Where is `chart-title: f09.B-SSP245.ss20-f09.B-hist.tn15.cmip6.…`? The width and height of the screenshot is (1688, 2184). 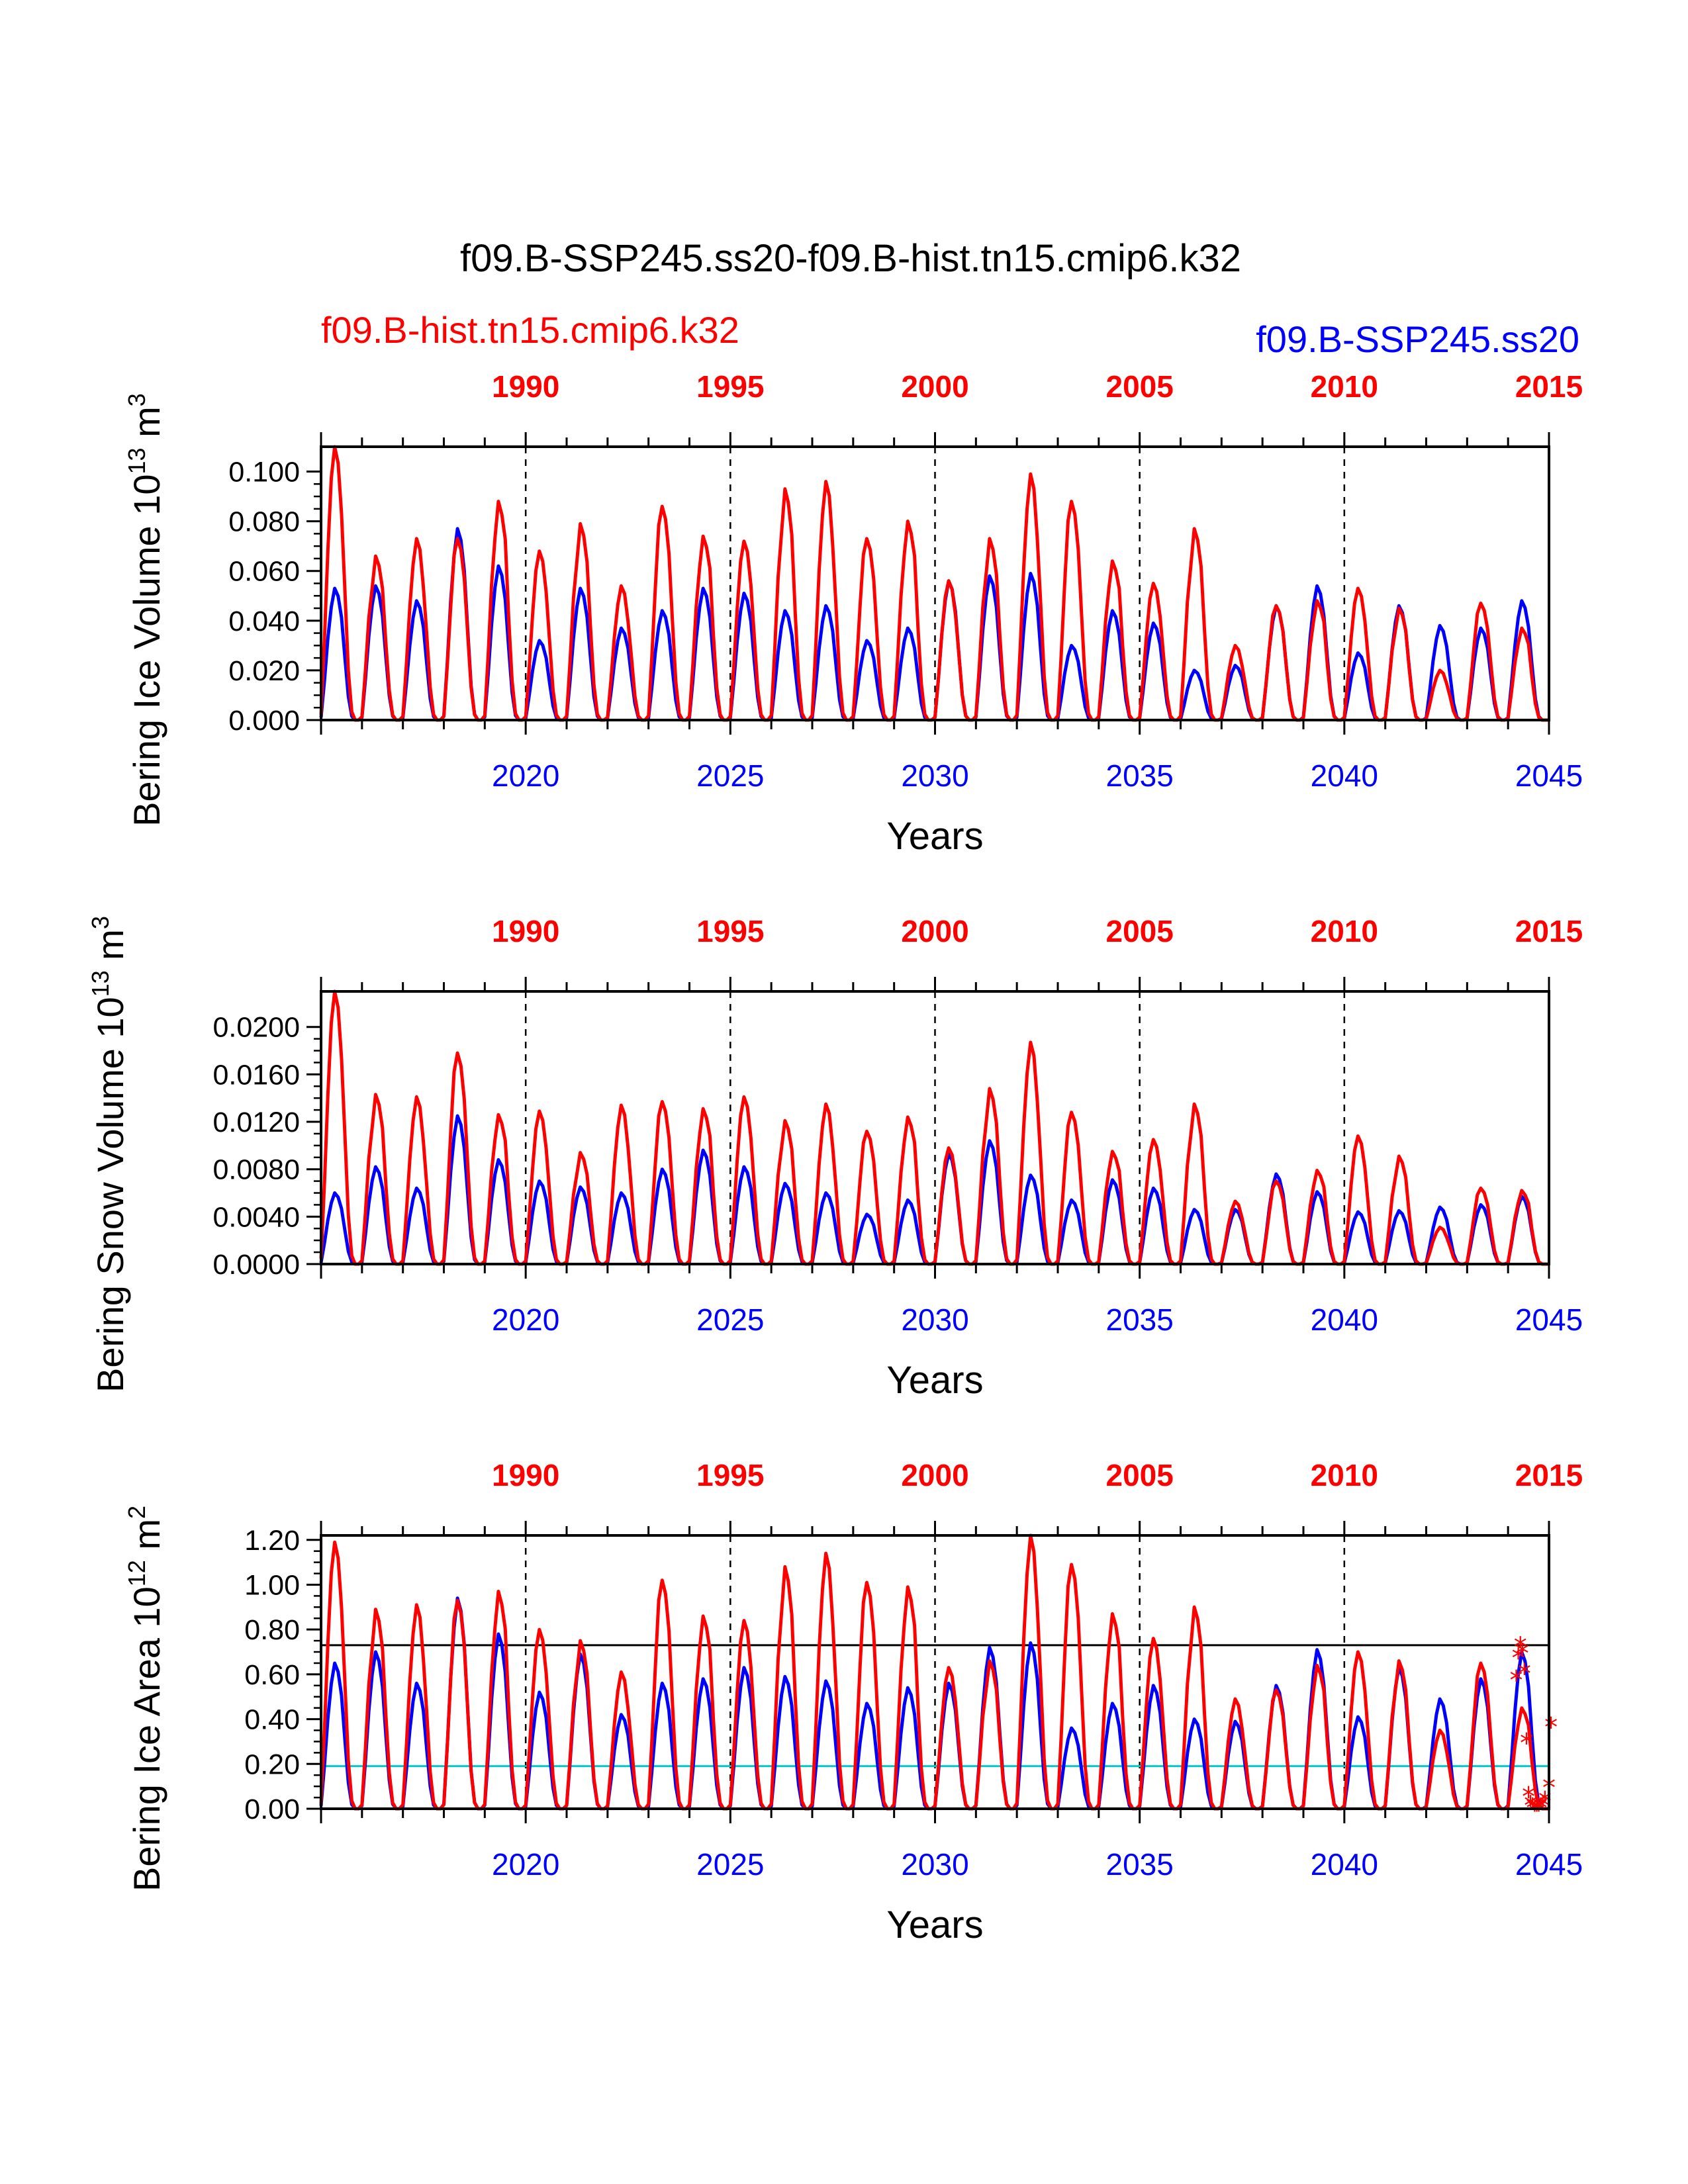 chart-title: f09.B-SSP245.ss20-f09.B-hist.tn15.cmip6.… is located at coordinates (850, 258).